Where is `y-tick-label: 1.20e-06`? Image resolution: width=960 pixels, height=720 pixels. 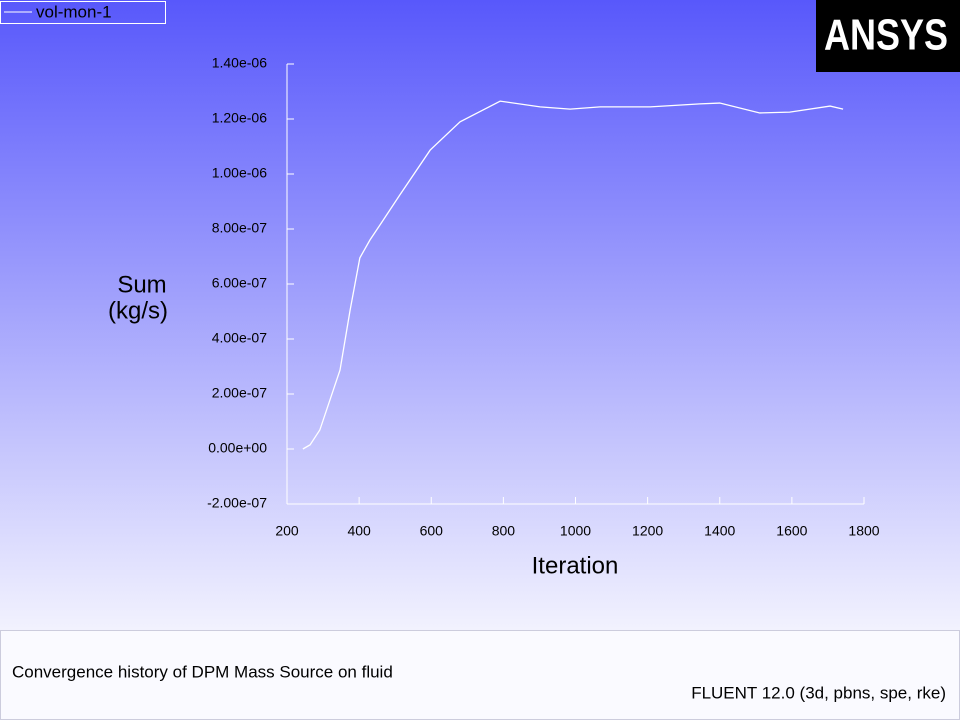 y-tick-label: 1.20e-06 is located at coordinates (239, 118).